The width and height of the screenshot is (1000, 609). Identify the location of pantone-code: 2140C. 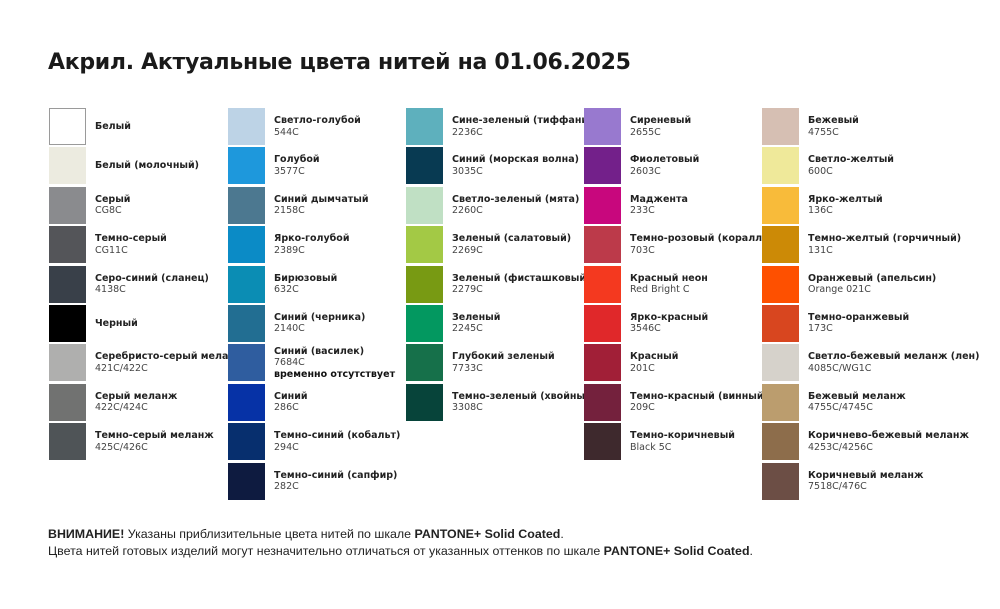
(289, 329).